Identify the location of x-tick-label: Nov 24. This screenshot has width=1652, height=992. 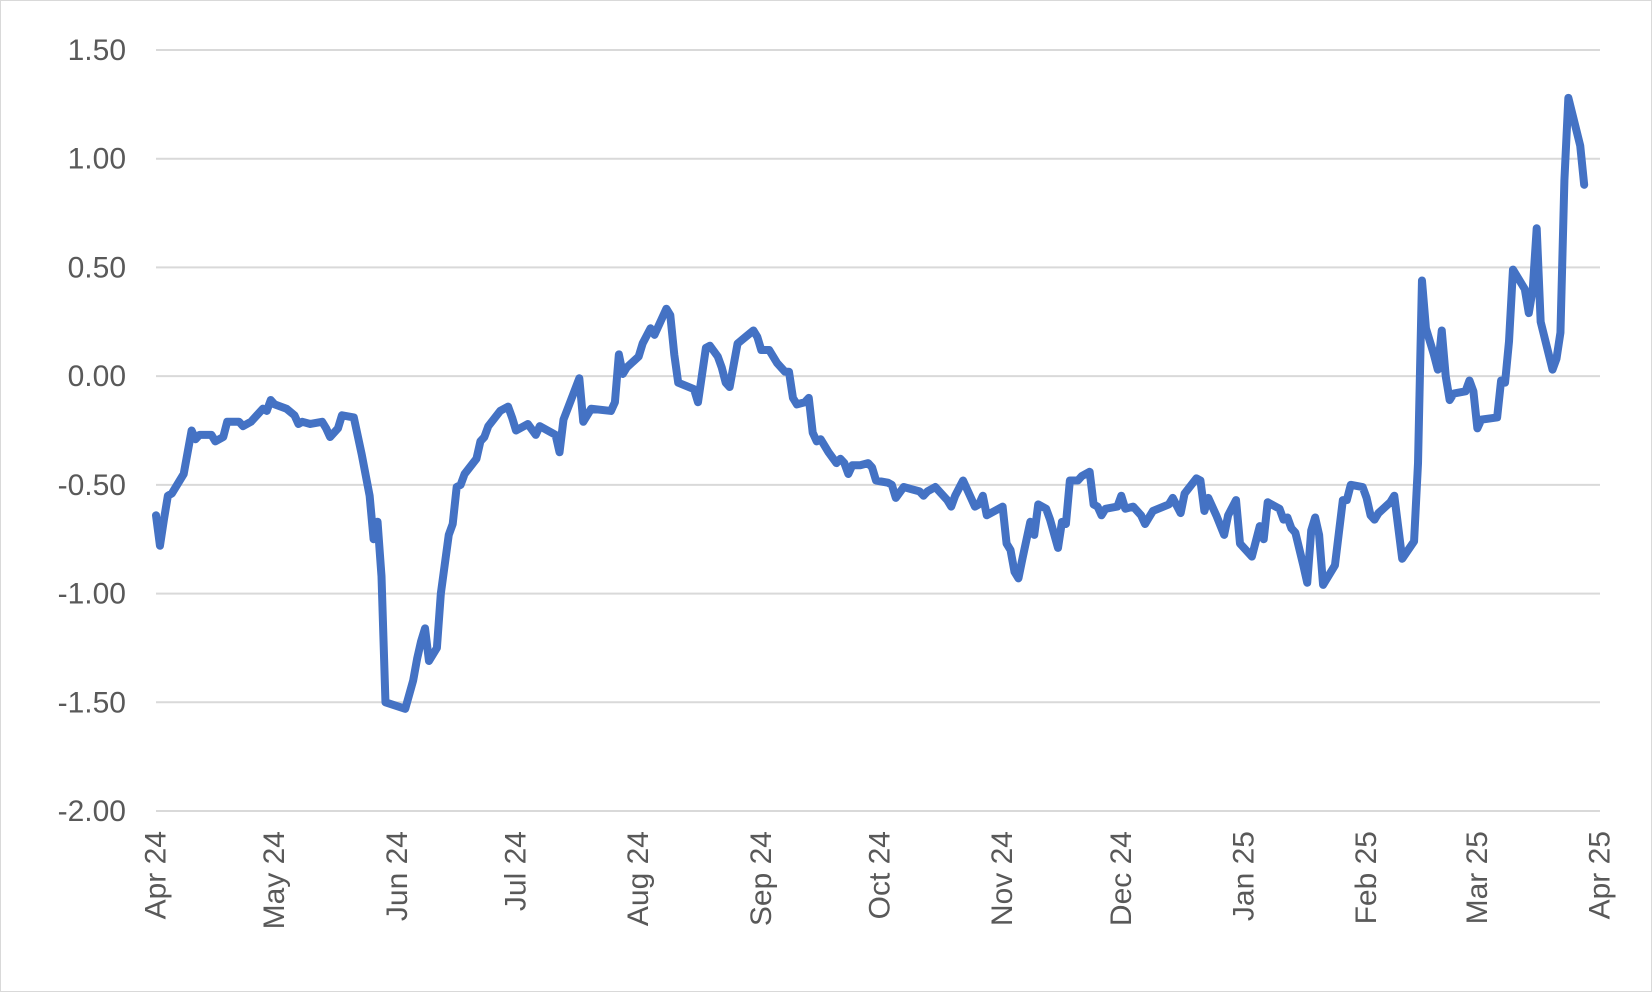
(1002, 878).